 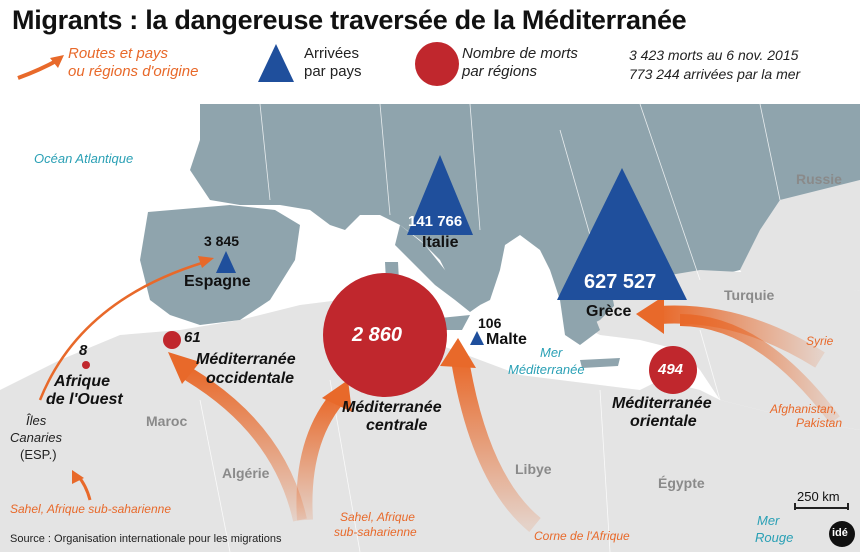 What do you see at coordinates (506, 339) in the screenshot?
I see `arrivals-country-malte: Malte` at bounding box center [506, 339].